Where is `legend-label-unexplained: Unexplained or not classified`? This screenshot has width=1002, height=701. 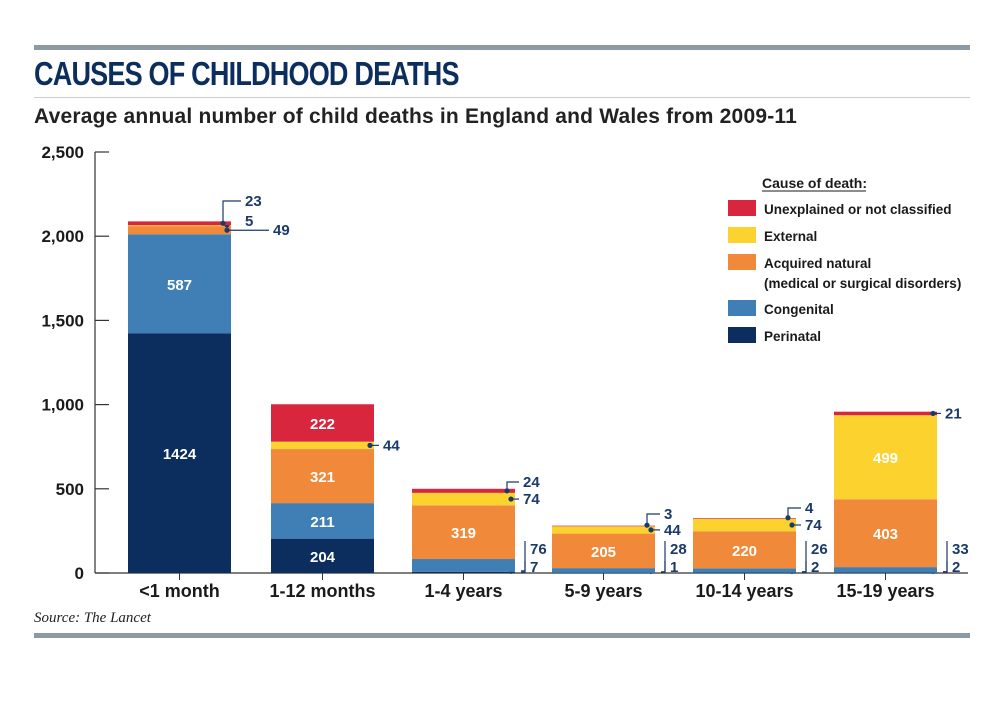 legend-label-unexplained: Unexplained or not classified is located at coordinates (858, 209).